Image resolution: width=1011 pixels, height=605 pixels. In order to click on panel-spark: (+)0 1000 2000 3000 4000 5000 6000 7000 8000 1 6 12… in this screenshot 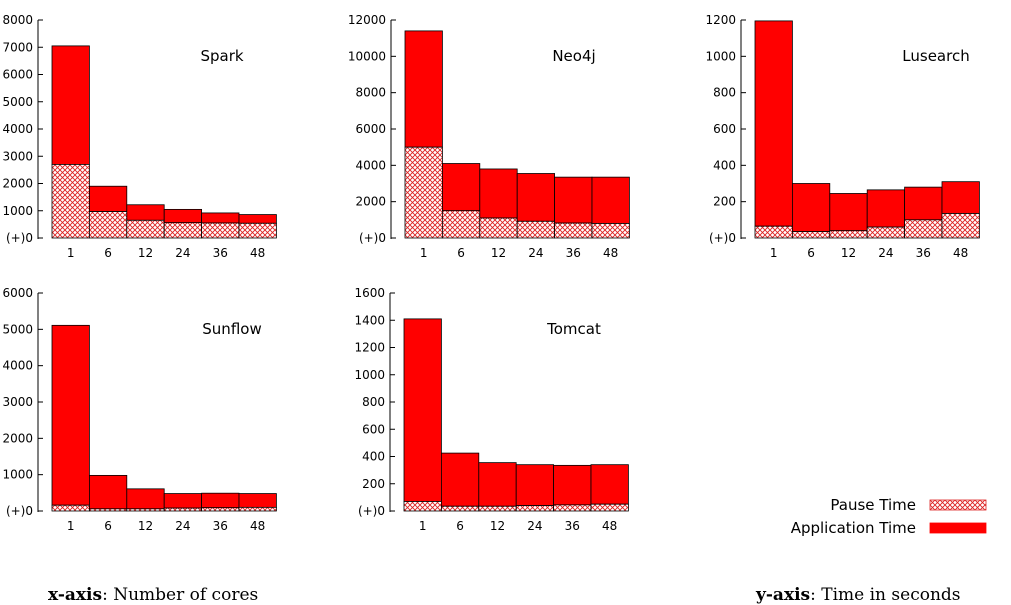, I will do `click(139, 136)`.